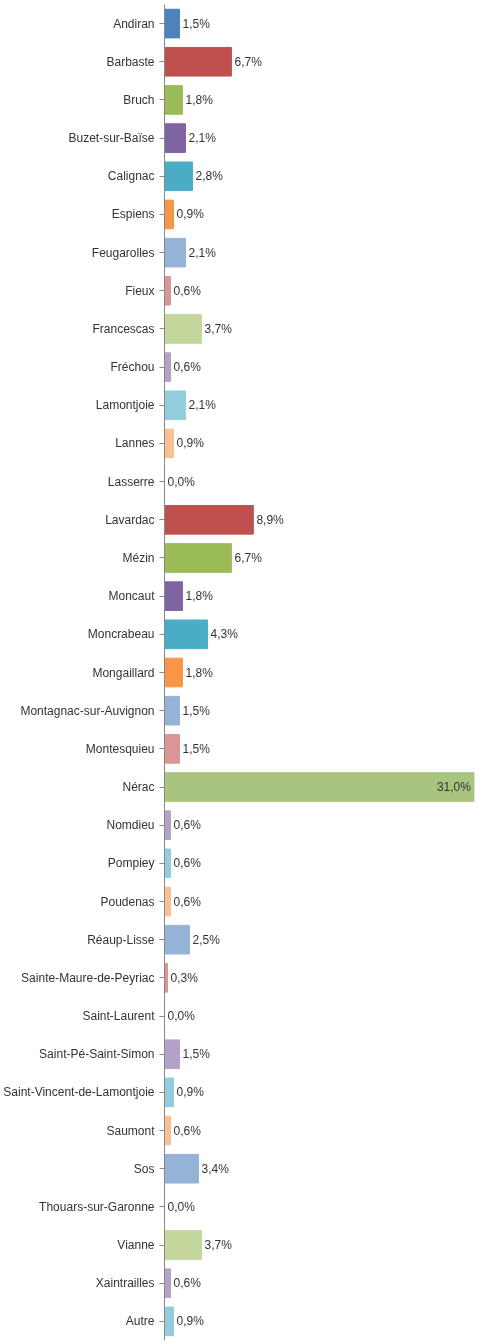 The image size is (479, 1344). I want to click on y-tick-label: Saint-Laurent, so click(119, 1016).